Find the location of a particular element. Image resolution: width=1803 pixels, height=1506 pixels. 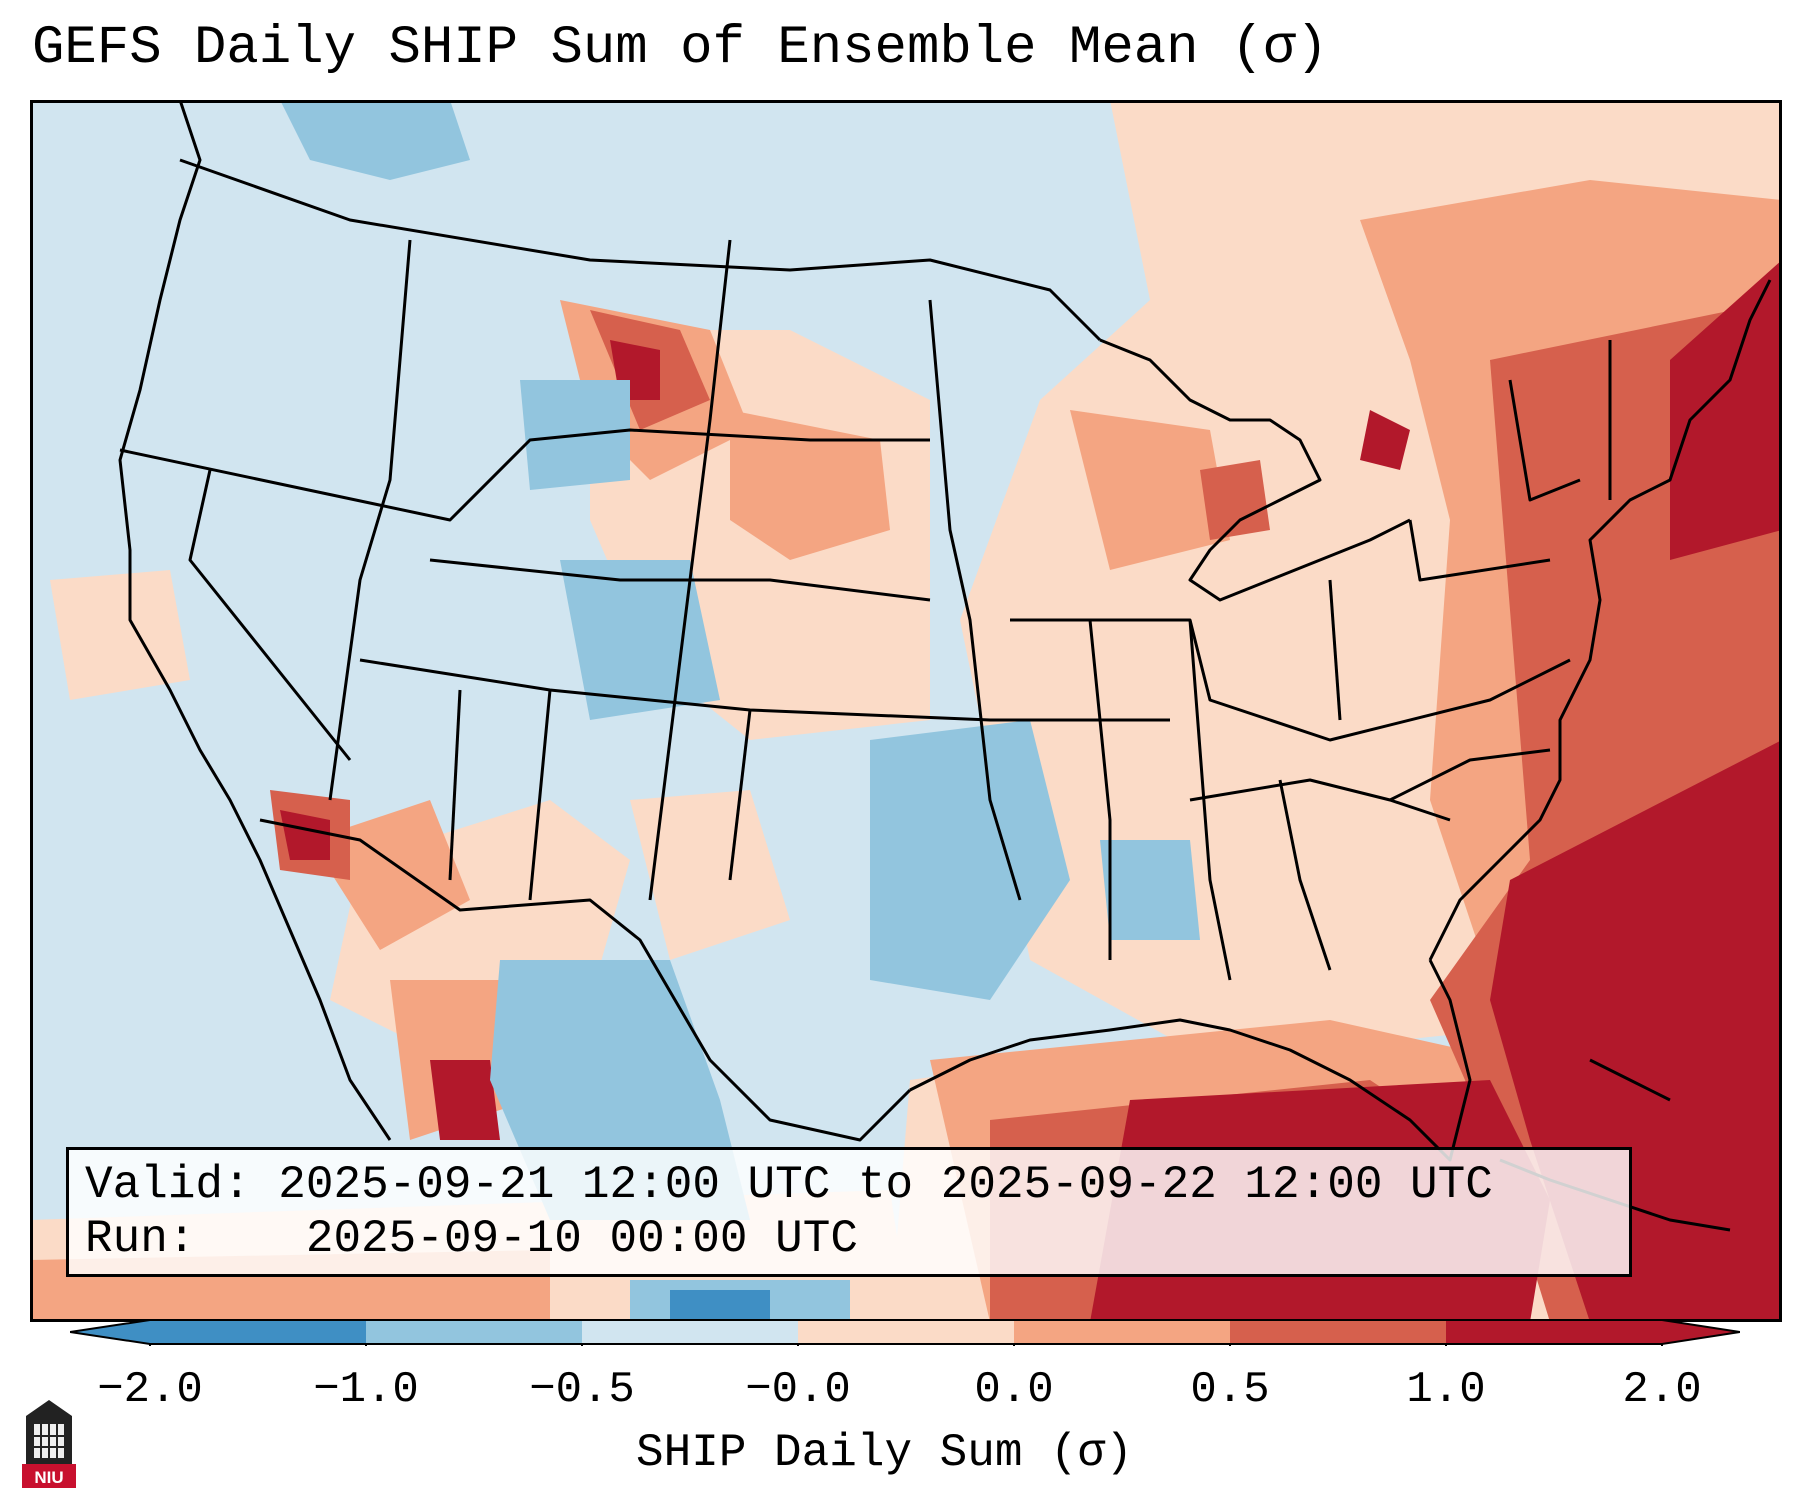

colorbar-tick-label: −0.5 is located at coordinates (582, 1390).